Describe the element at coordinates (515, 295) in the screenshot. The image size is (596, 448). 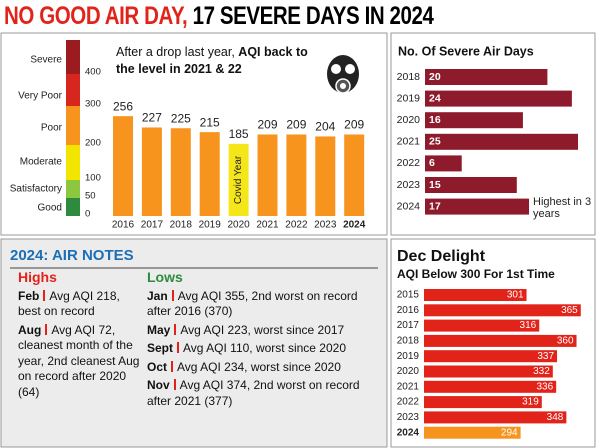
I see `value-label: 301` at that location.